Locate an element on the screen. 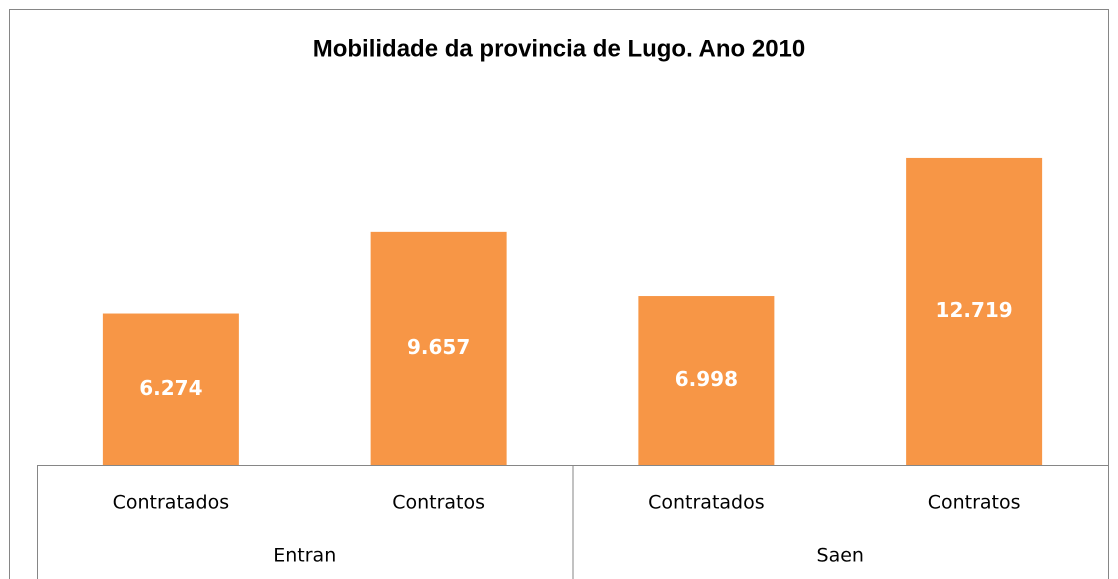 The image size is (1118, 579). data-label: 6.998 is located at coordinates (706, 379).